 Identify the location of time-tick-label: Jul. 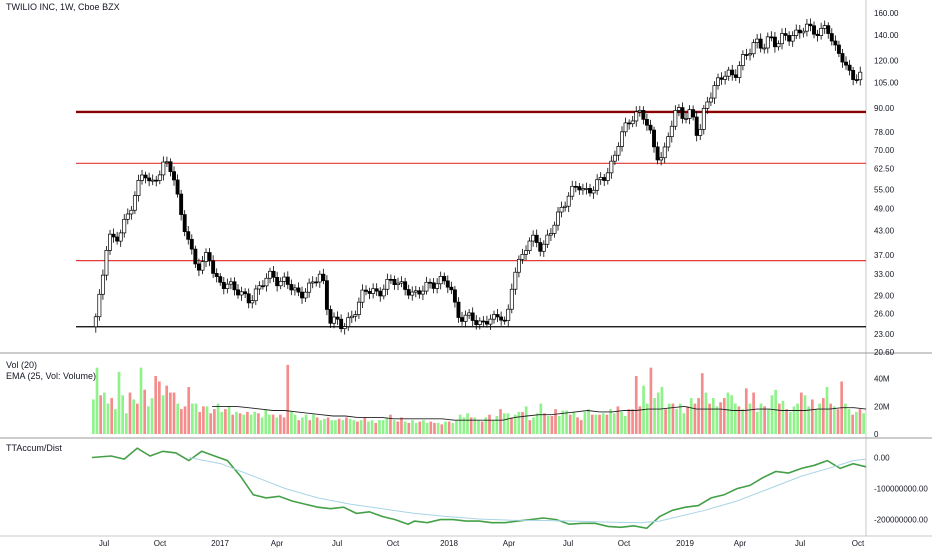
(337, 543).